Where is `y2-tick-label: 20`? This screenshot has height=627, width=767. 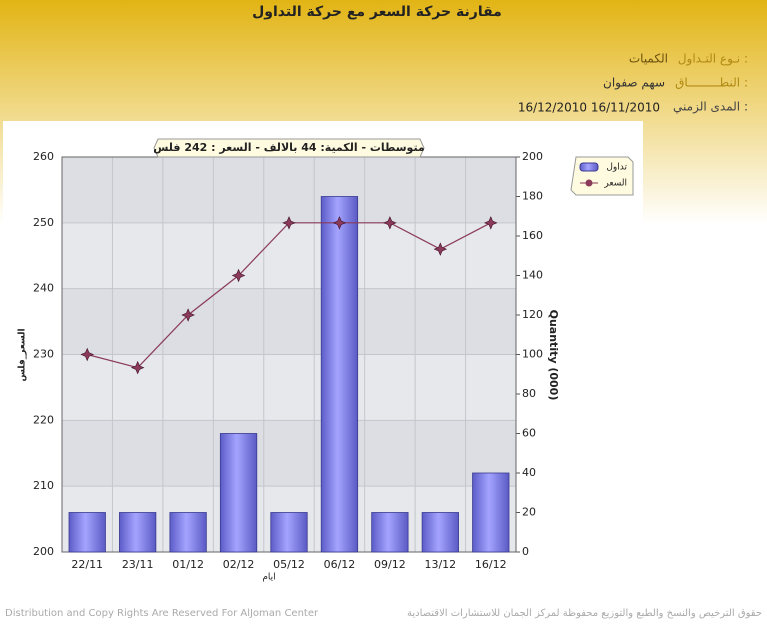
y2-tick-label: 20 is located at coordinates (529, 512).